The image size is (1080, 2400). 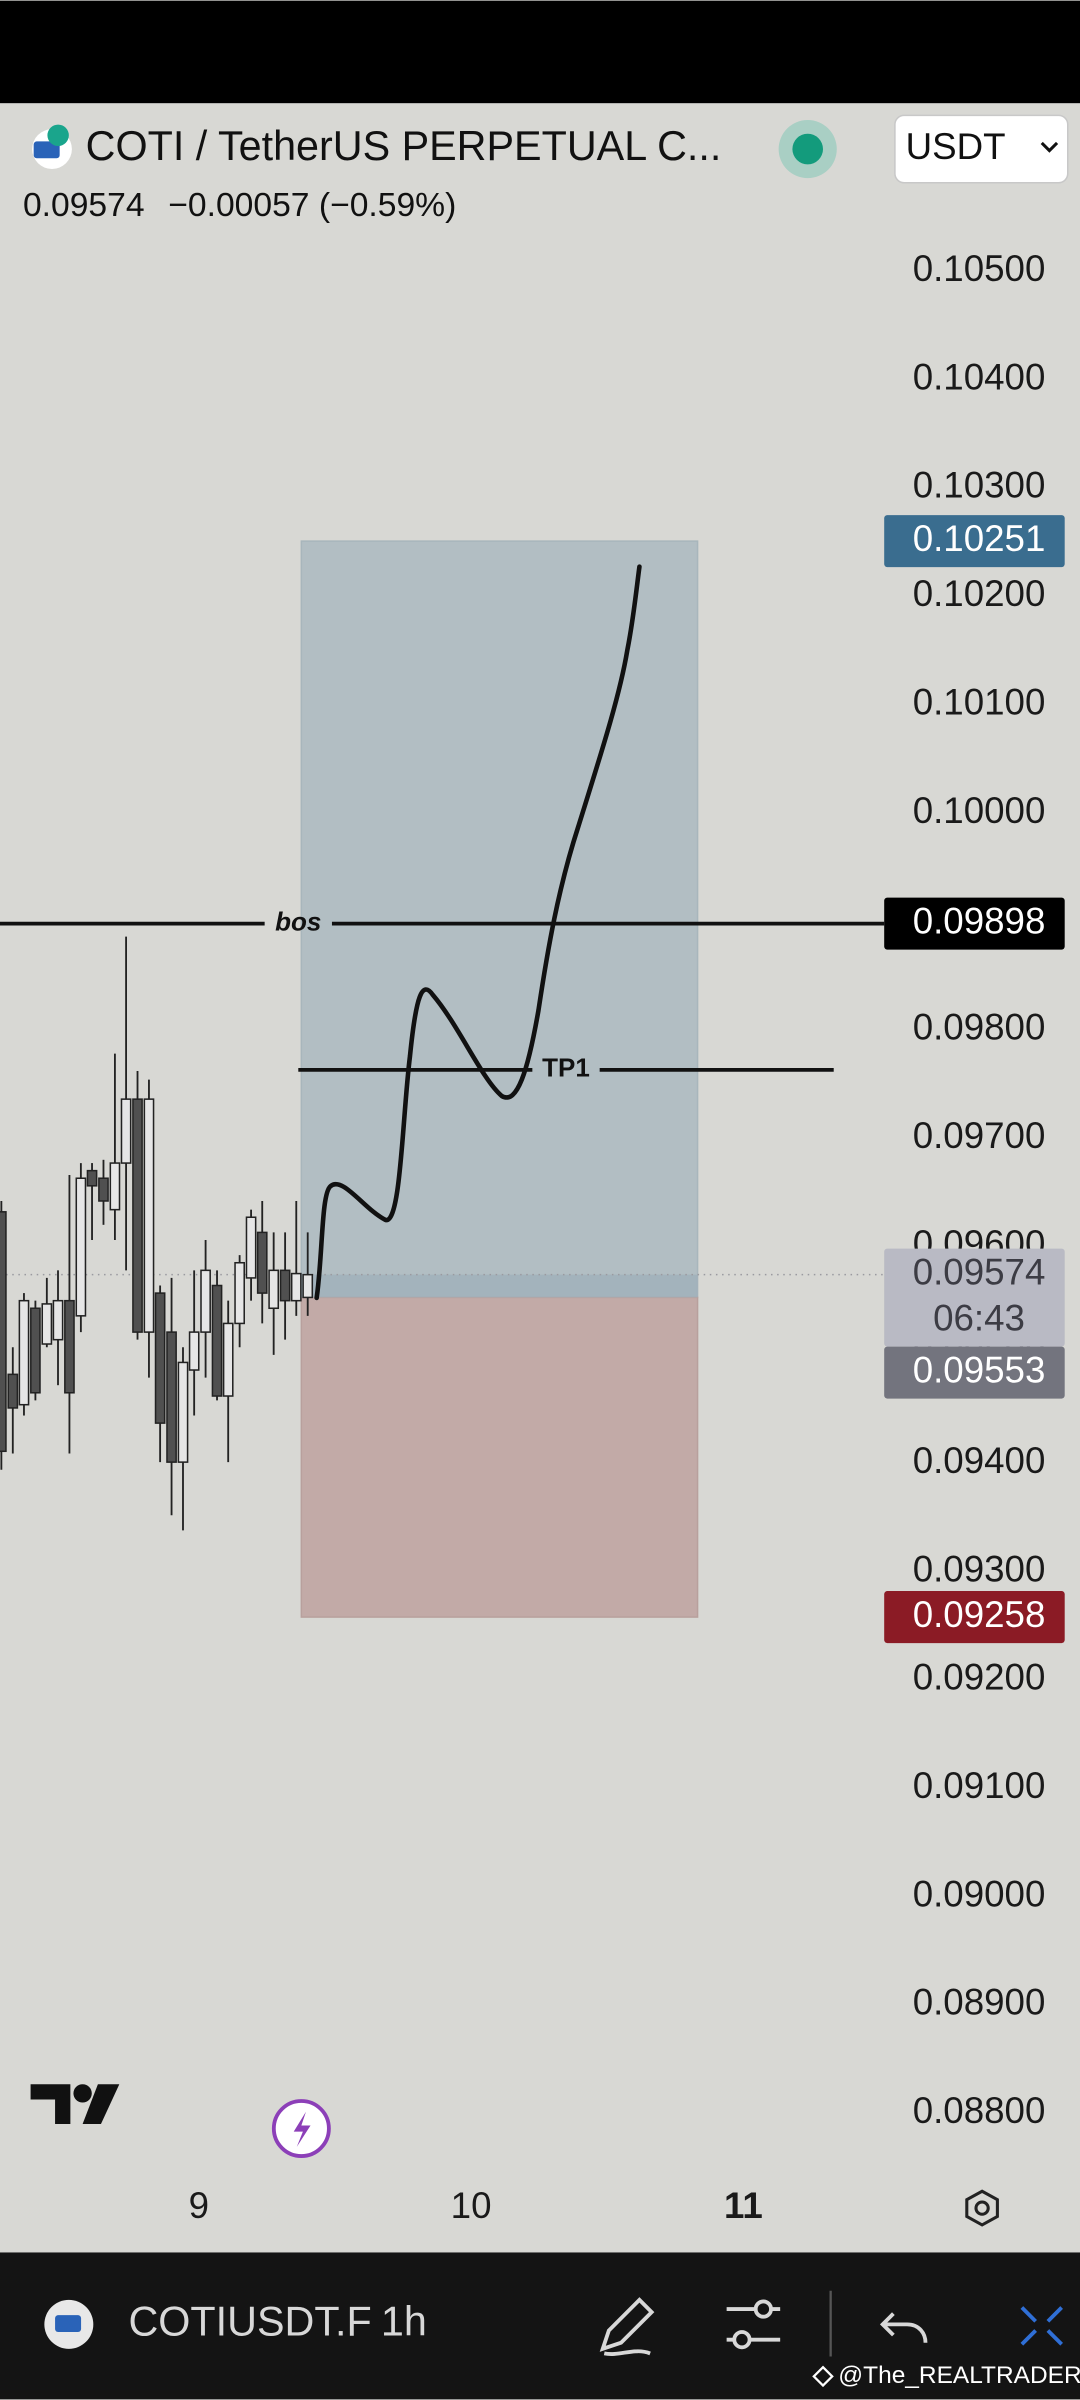 I want to click on lightning-button, so click(x=301, y=2129).